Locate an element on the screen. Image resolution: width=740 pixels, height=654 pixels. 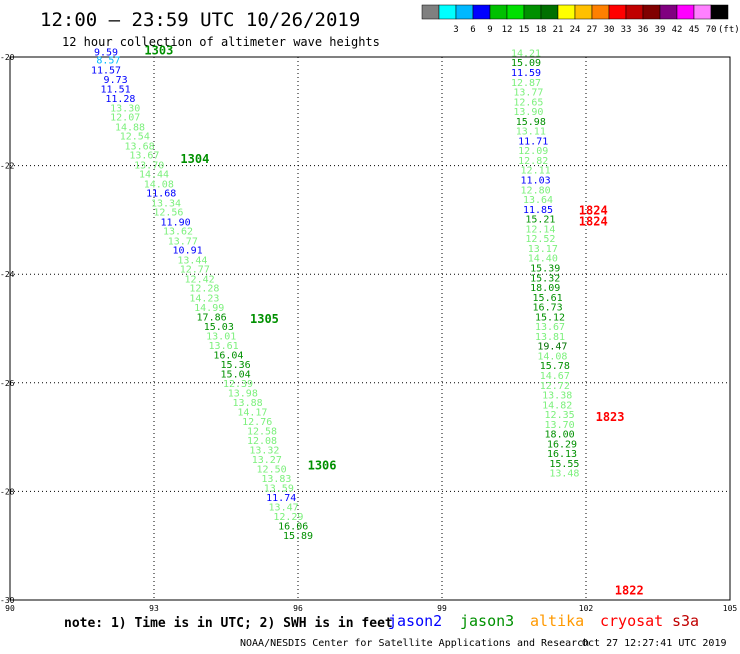
swh-value: 13.47 is located at coordinates (284, 507).